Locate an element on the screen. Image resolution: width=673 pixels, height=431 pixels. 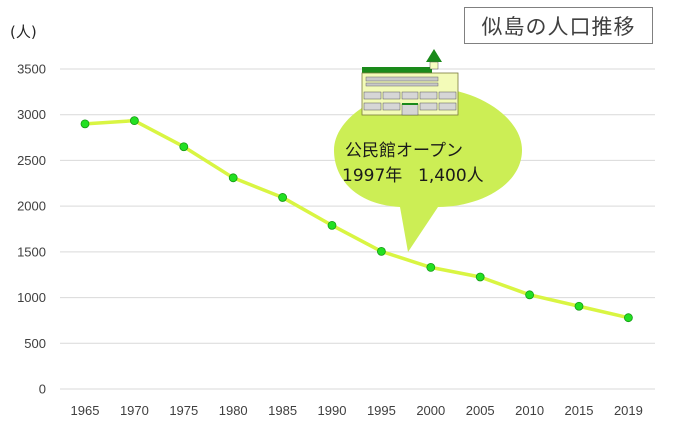
y-axis-ticks: 0 500 1000 1500 2000 2500 3000 3500 is located at coordinates (31, 229).